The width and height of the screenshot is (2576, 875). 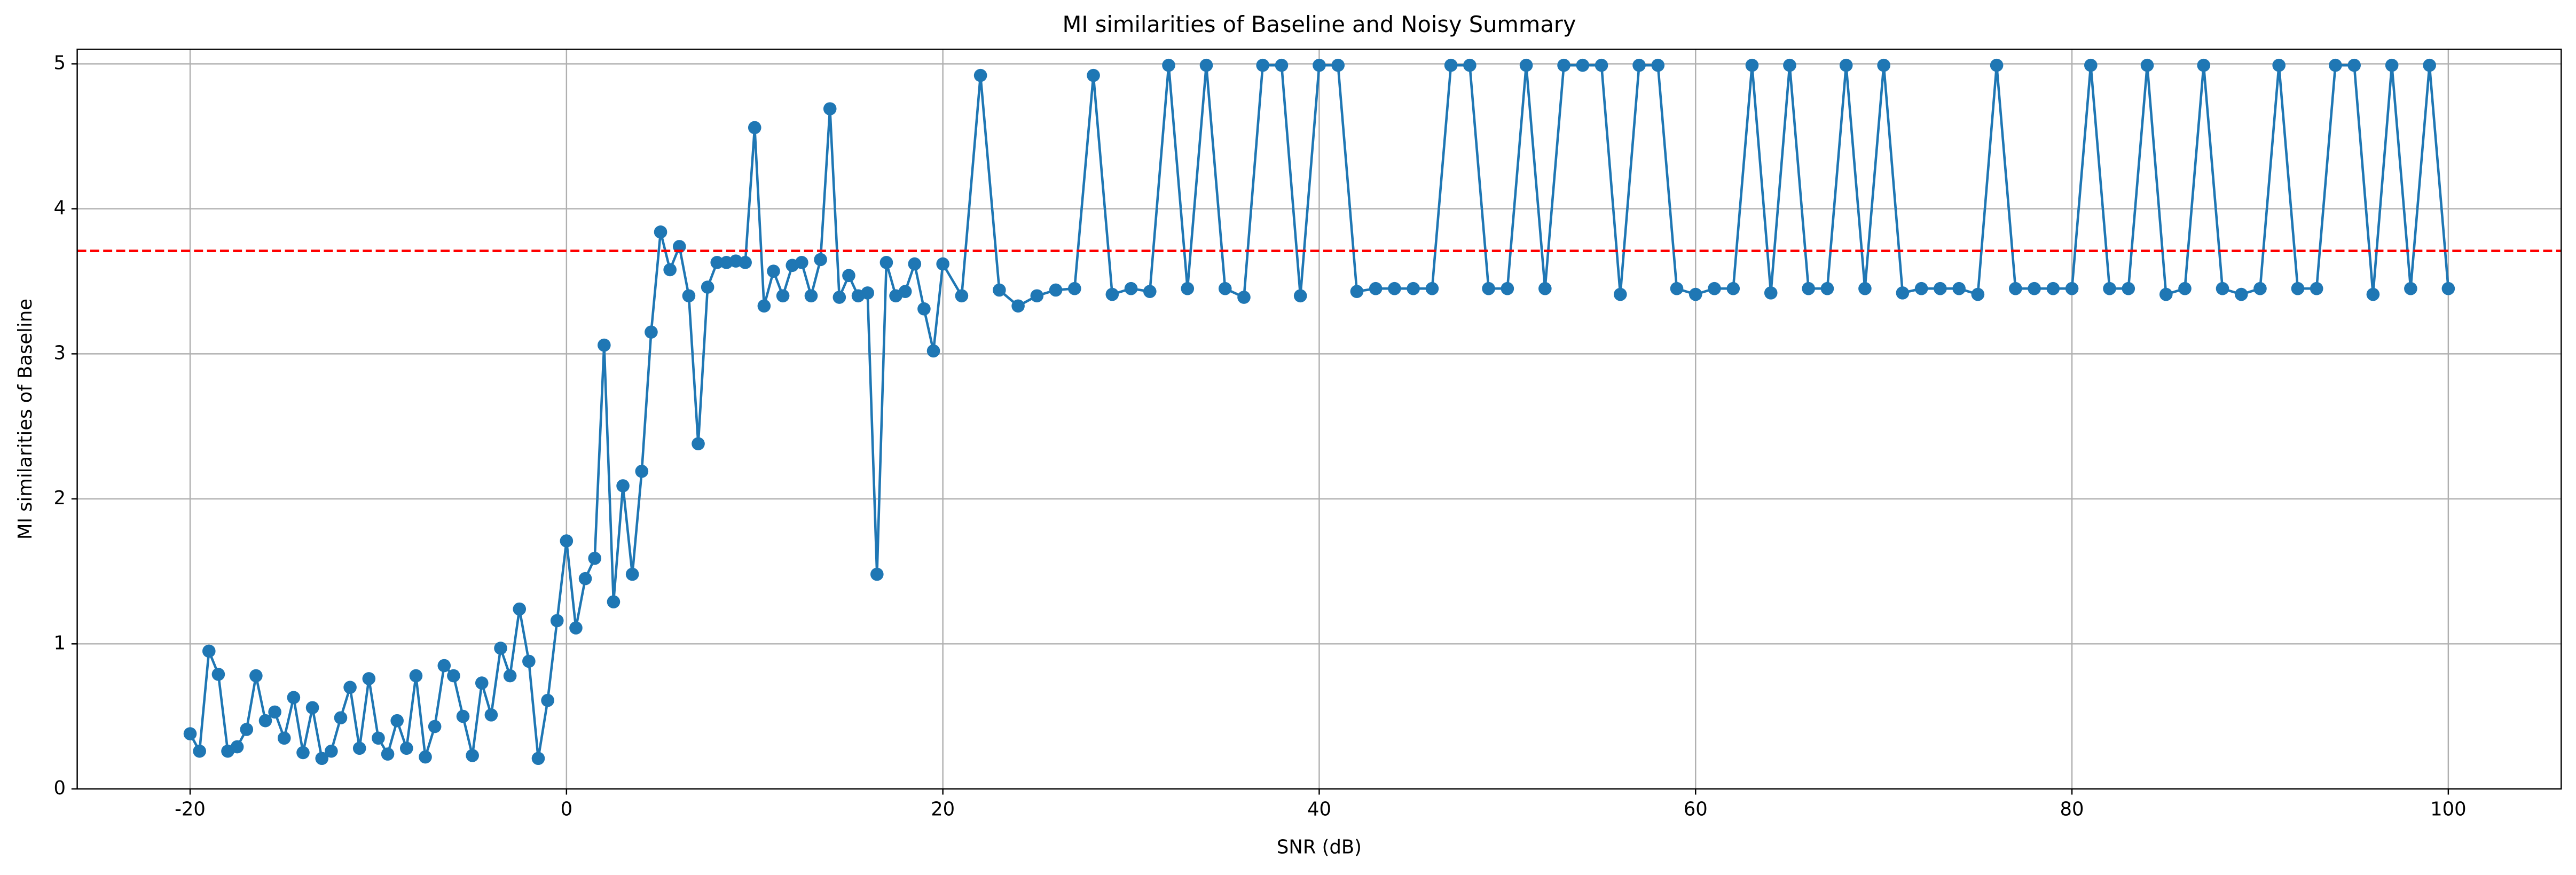 What do you see at coordinates (60, 208) in the screenshot?
I see `y-tick-label: 4` at bounding box center [60, 208].